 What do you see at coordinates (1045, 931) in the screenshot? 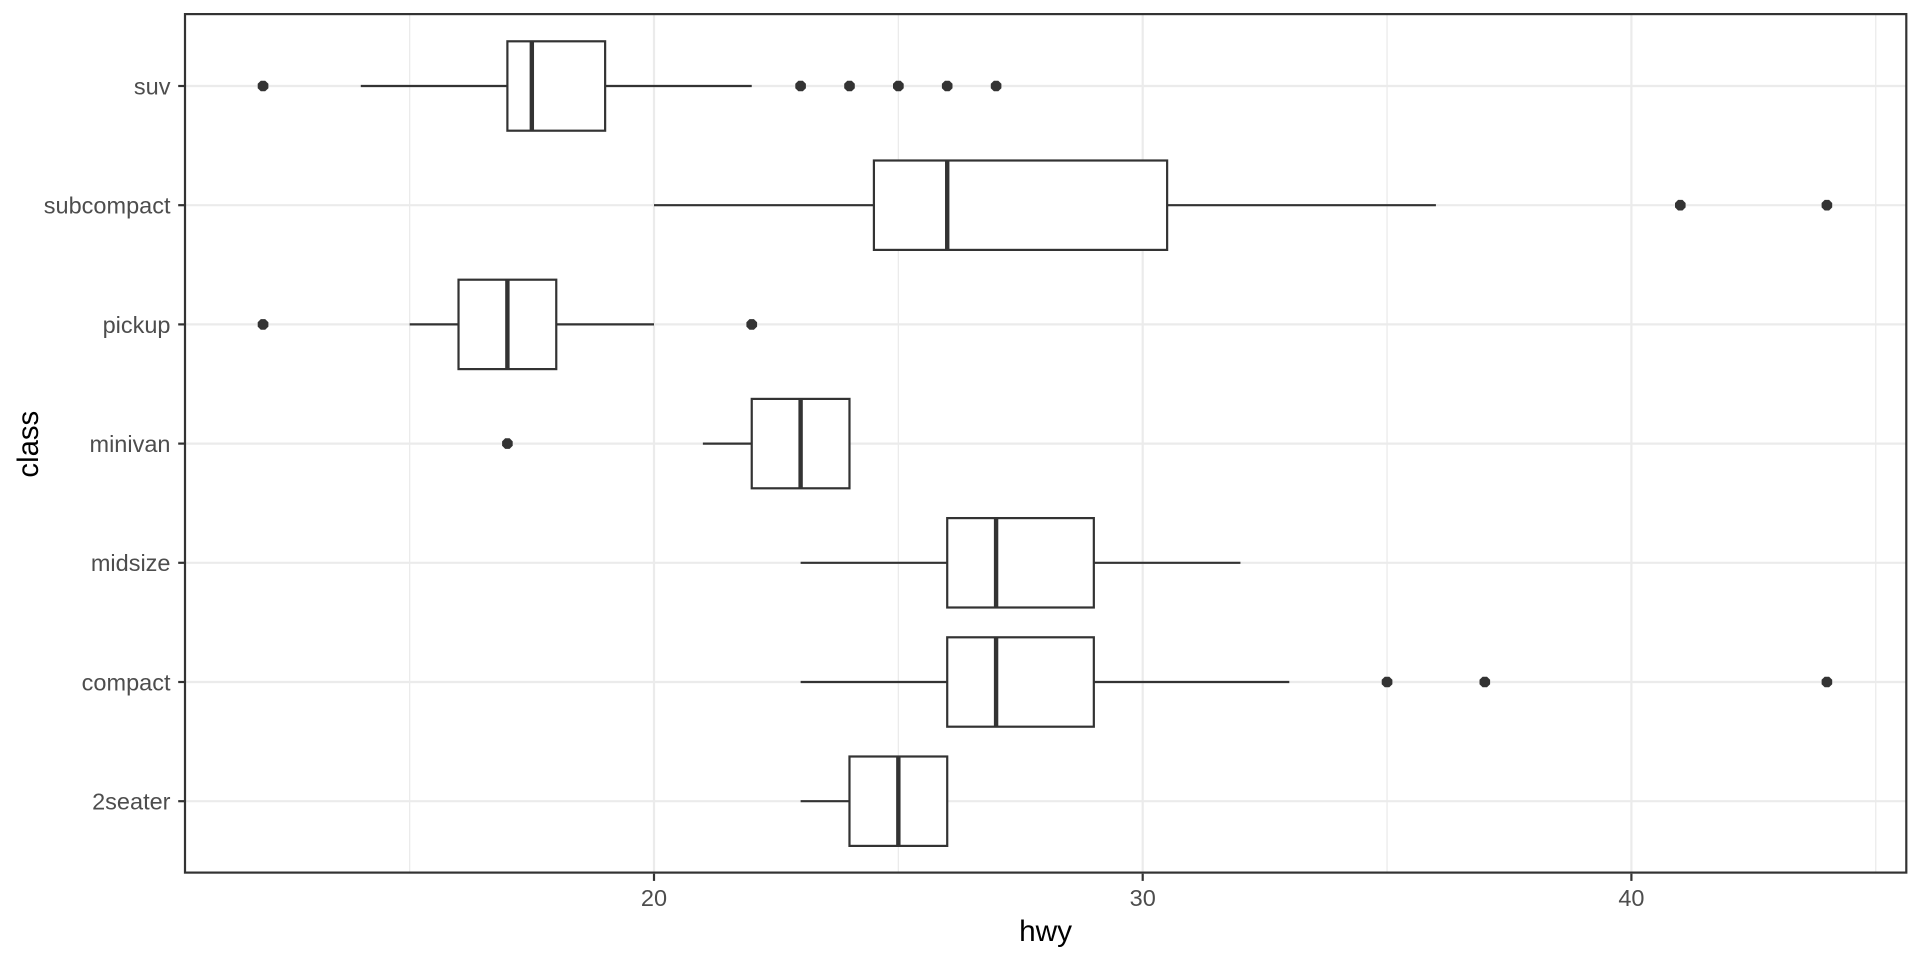
I see `svg-text: hwy` at bounding box center [1045, 931].